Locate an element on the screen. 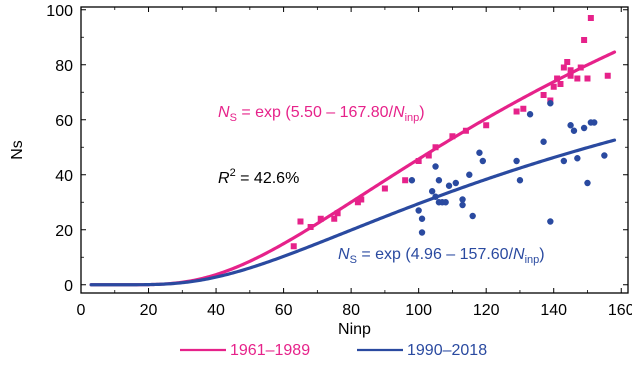 This screenshot has width=632, height=365. x-tick-label: 140 is located at coordinates (553, 310).